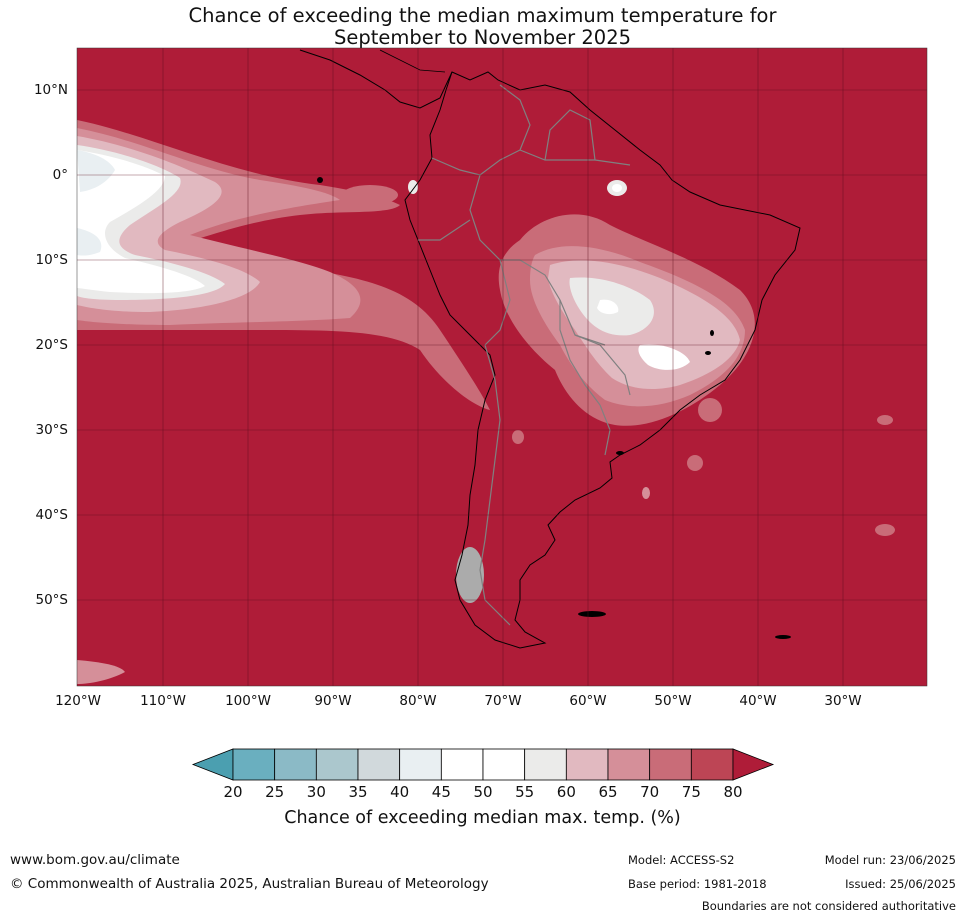 This screenshot has width=965, height=919. Describe the element at coordinates (681, 860) in the screenshot. I see `model-name: Model: ACCESS-S2` at that location.